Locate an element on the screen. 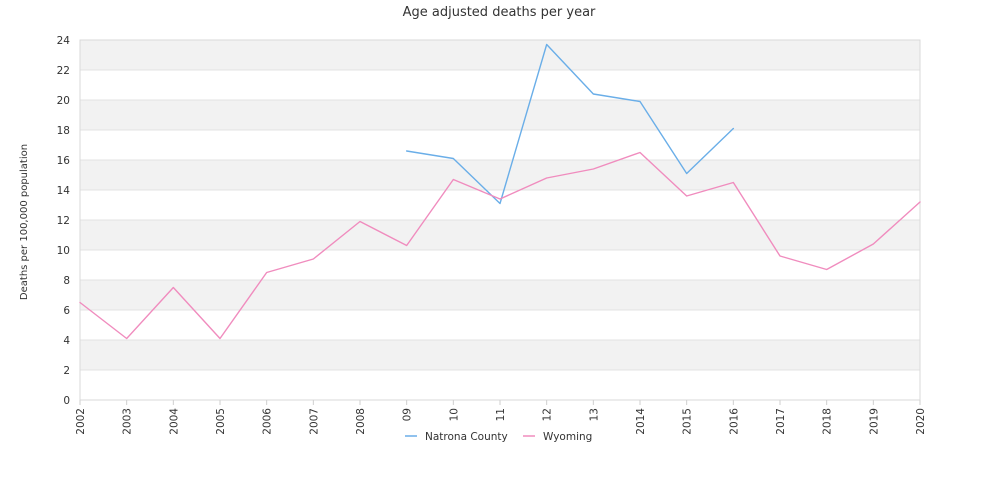 Image resolution: width=1000 pixels, height=504 pixels. legend: Natrona County Wyoming is located at coordinates (498, 437).